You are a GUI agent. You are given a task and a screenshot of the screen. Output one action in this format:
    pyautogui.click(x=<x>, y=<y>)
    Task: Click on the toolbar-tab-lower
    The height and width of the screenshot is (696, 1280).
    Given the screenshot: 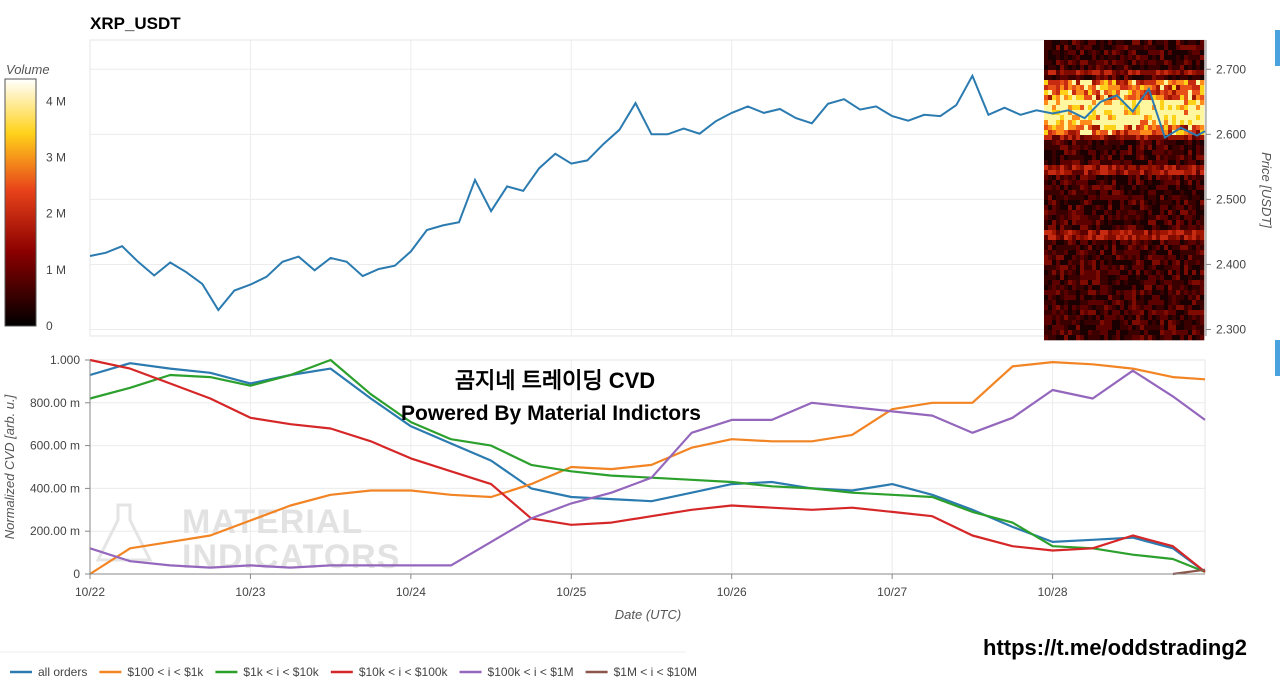 What is the action you would take?
    pyautogui.click(x=1277, y=358)
    